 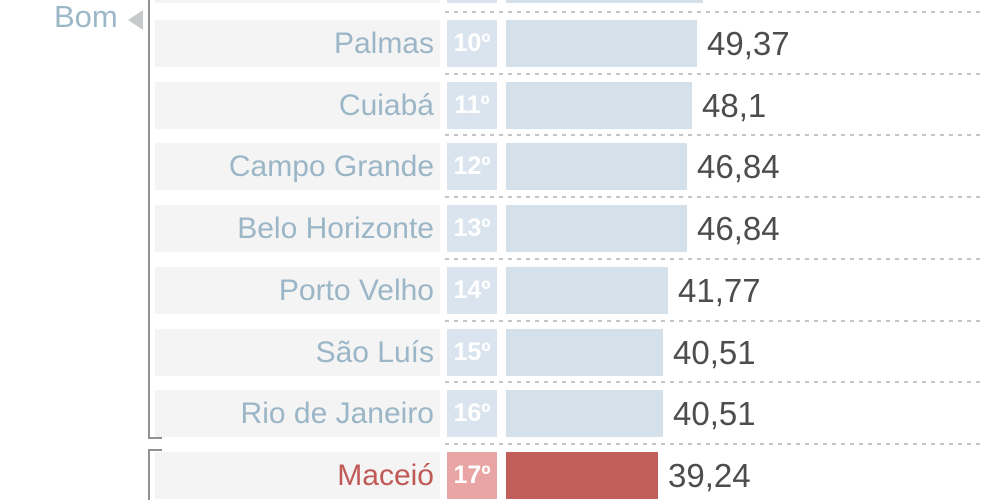 What do you see at coordinates (472, 475) in the screenshot?
I see `rank-badge: 17º` at bounding box center [472, 475].